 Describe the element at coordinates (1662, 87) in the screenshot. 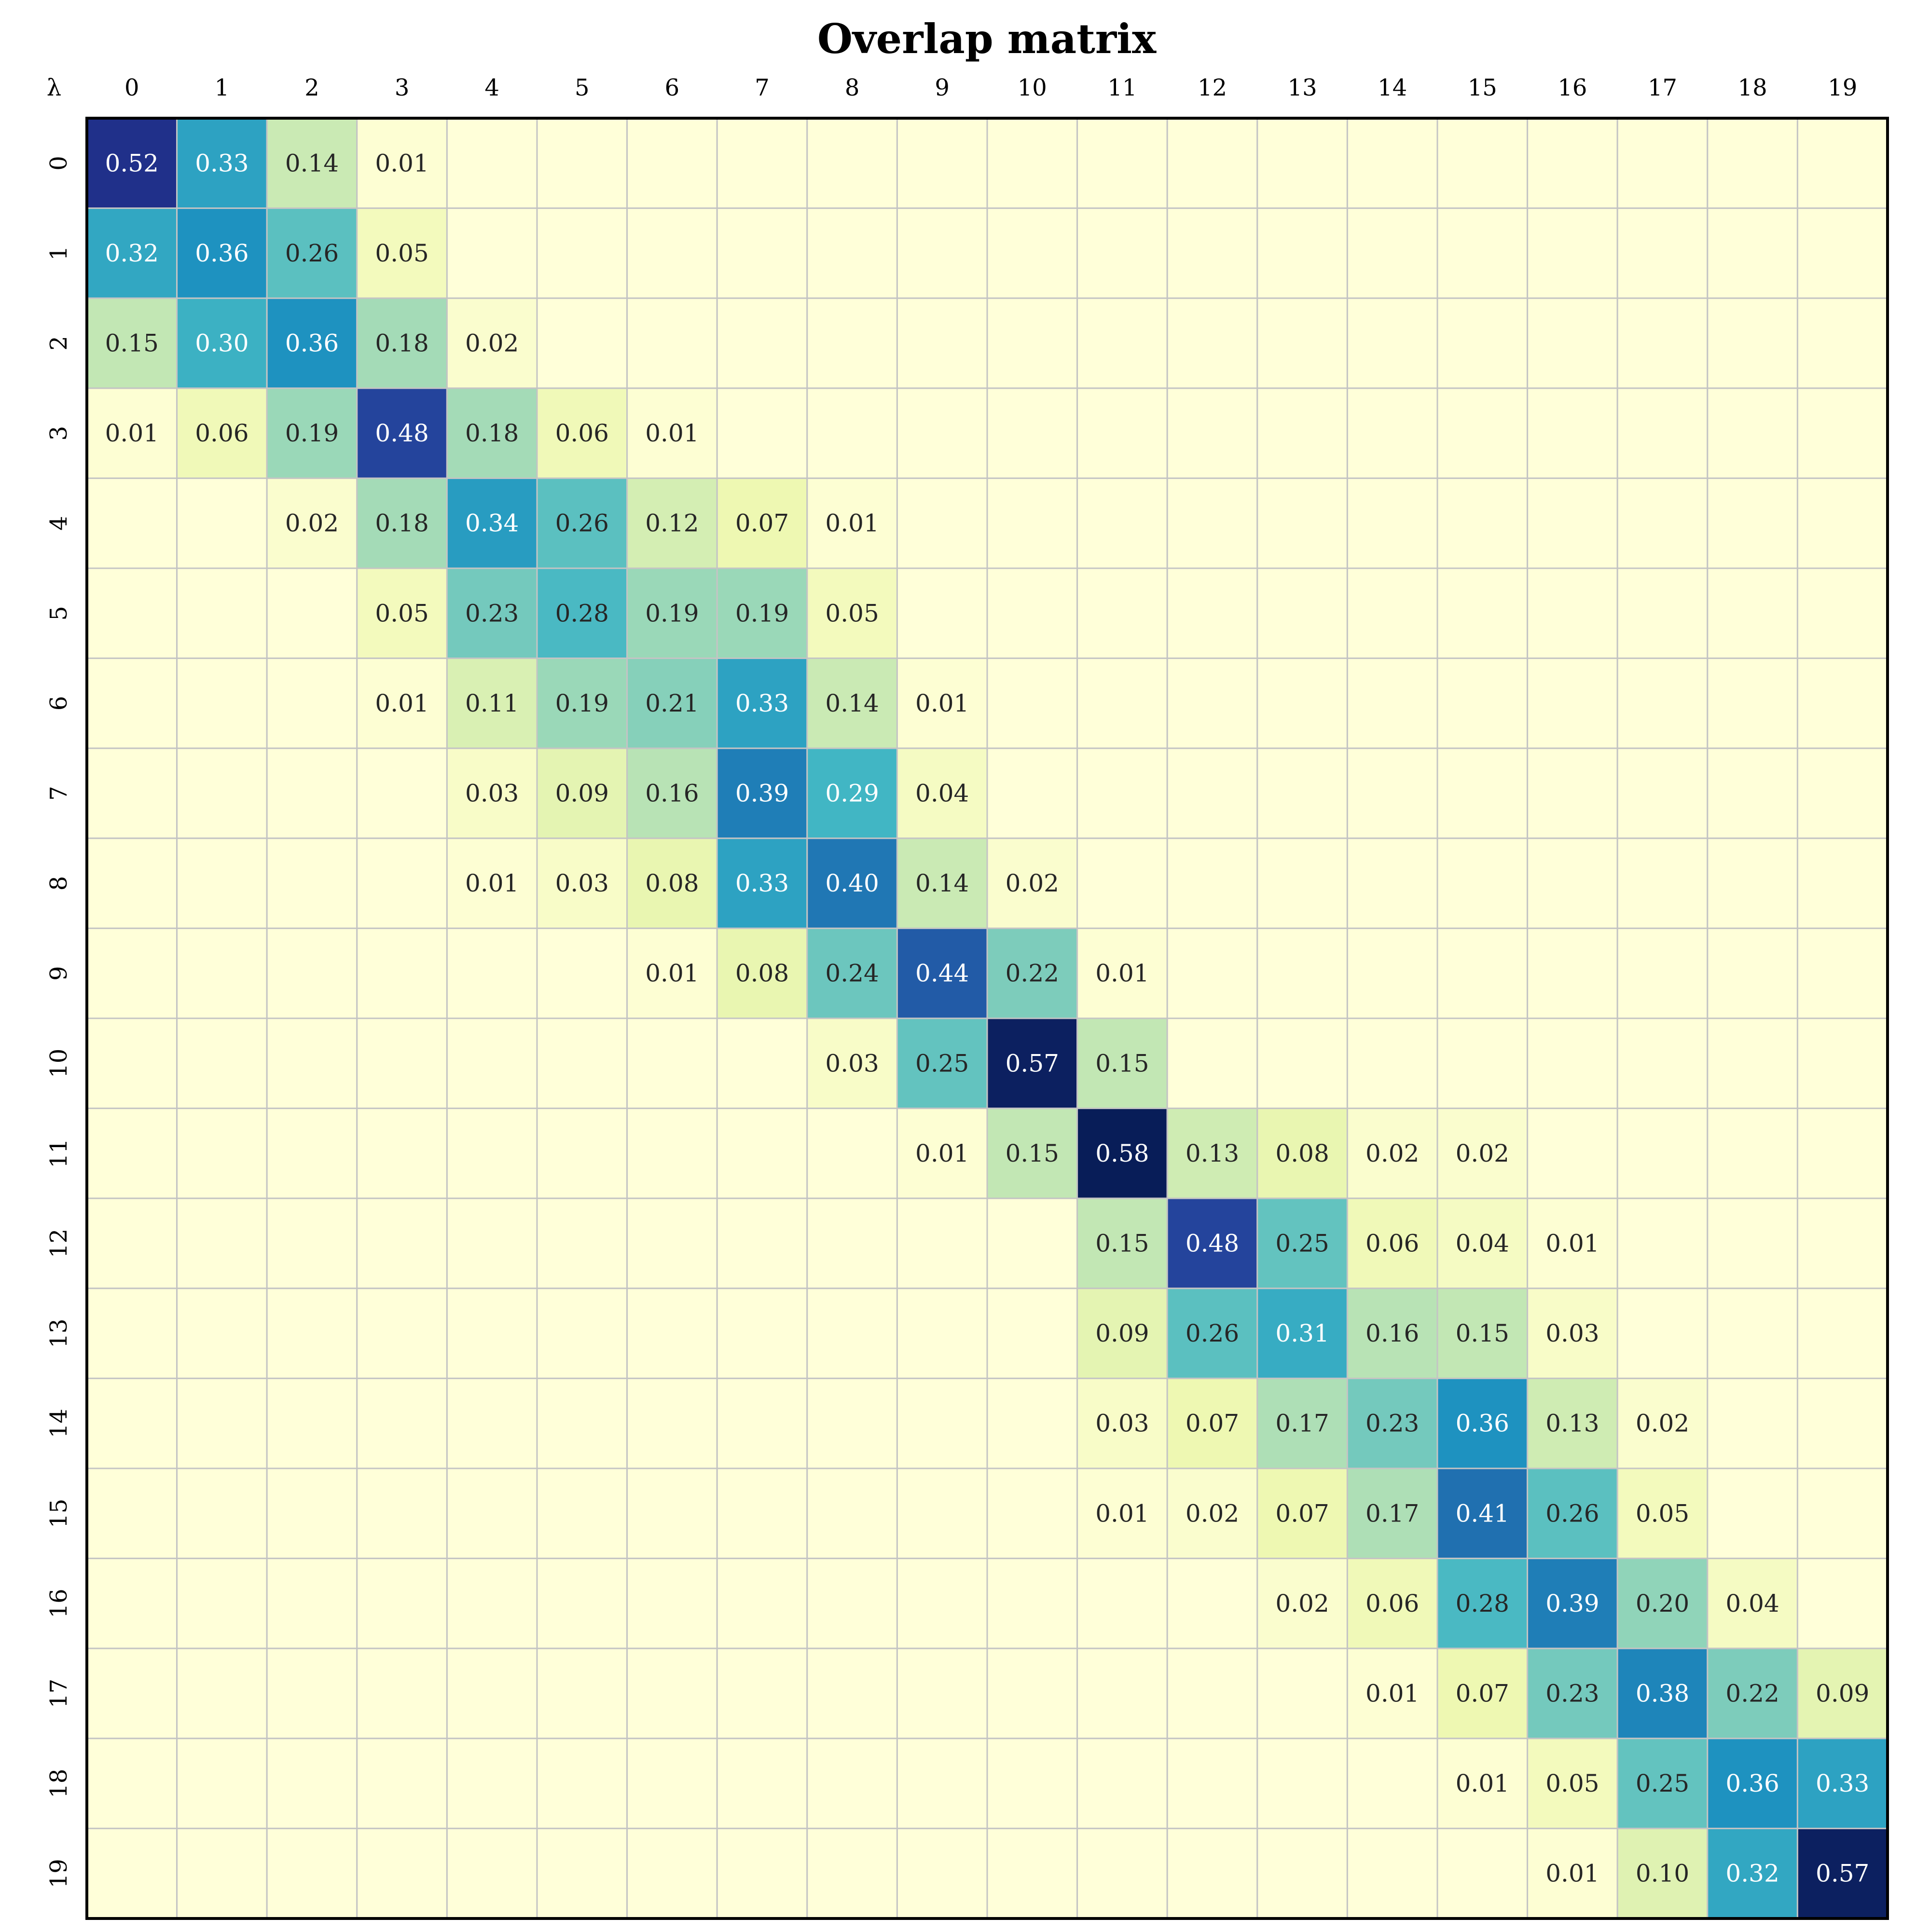

I see `x-tick-label: 17` at that location.